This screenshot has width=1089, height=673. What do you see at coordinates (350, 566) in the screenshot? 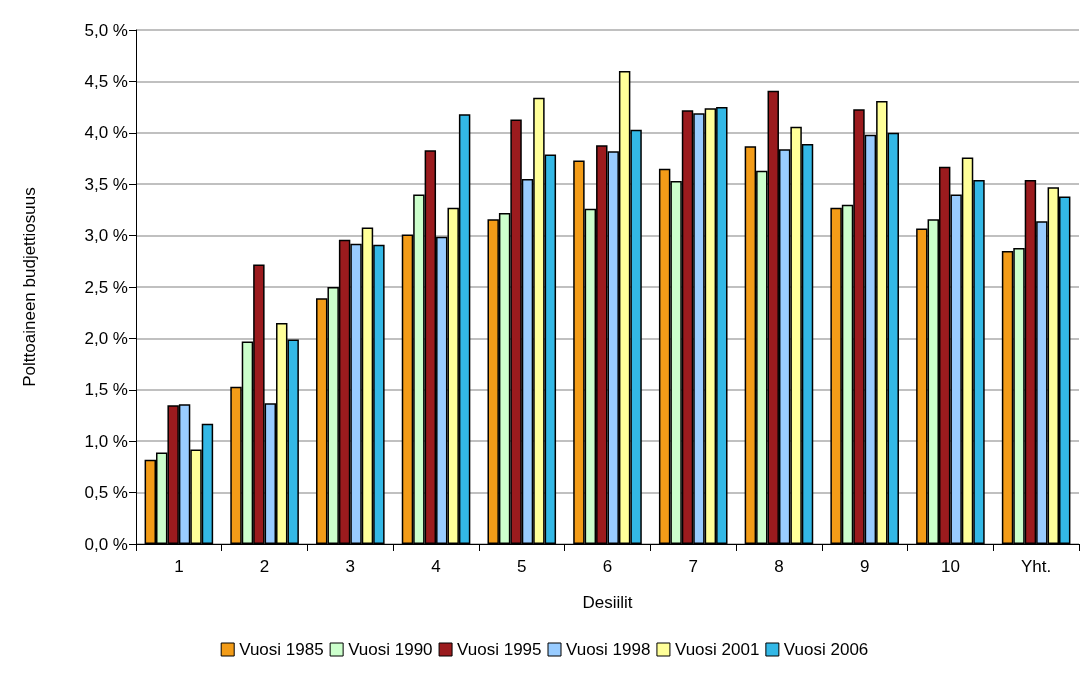
I see `x-tick-label: 3` at bounding box center [350, 566].